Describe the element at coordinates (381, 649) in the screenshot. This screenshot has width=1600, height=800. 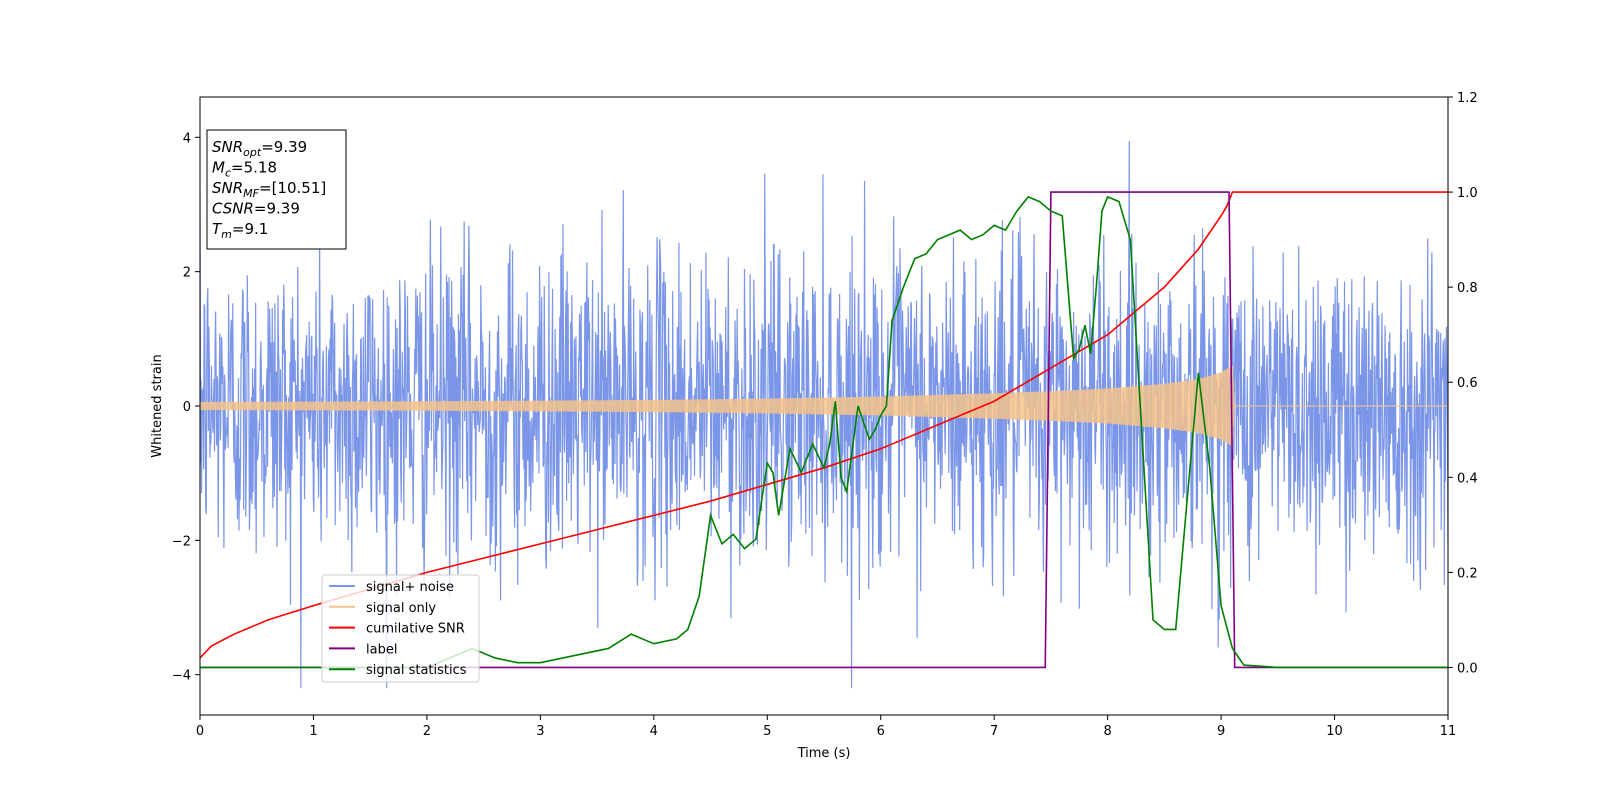
I see `legend-entry: label` at that location.